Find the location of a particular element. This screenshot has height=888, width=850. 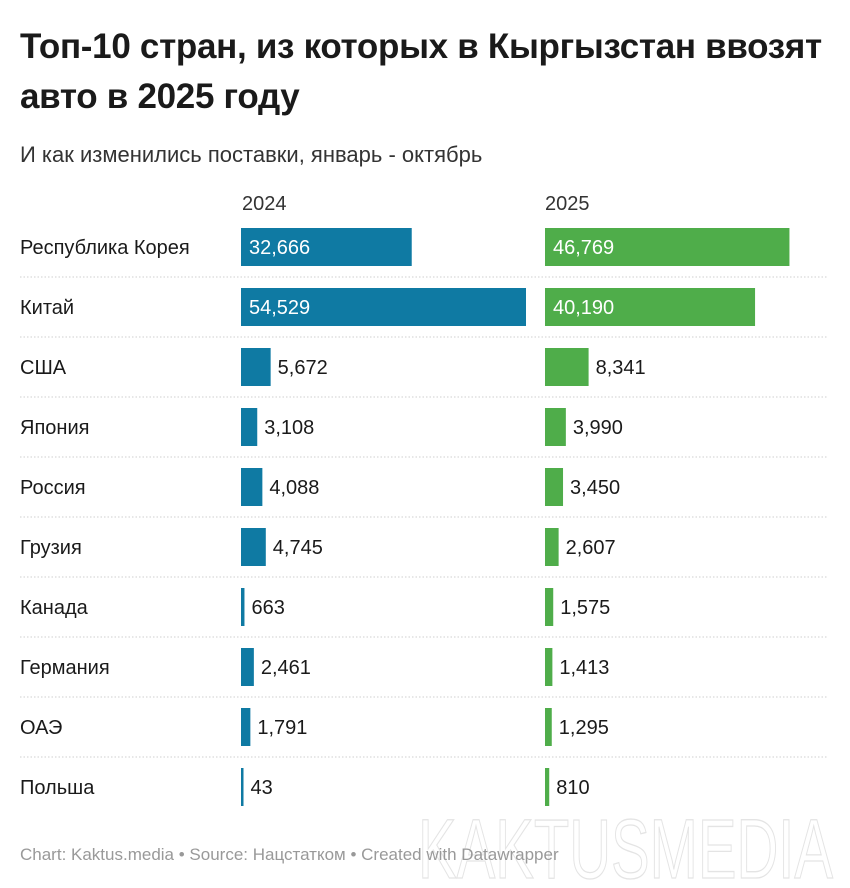

value-label-2025: 1,575 is located at coordinates (585, 608).